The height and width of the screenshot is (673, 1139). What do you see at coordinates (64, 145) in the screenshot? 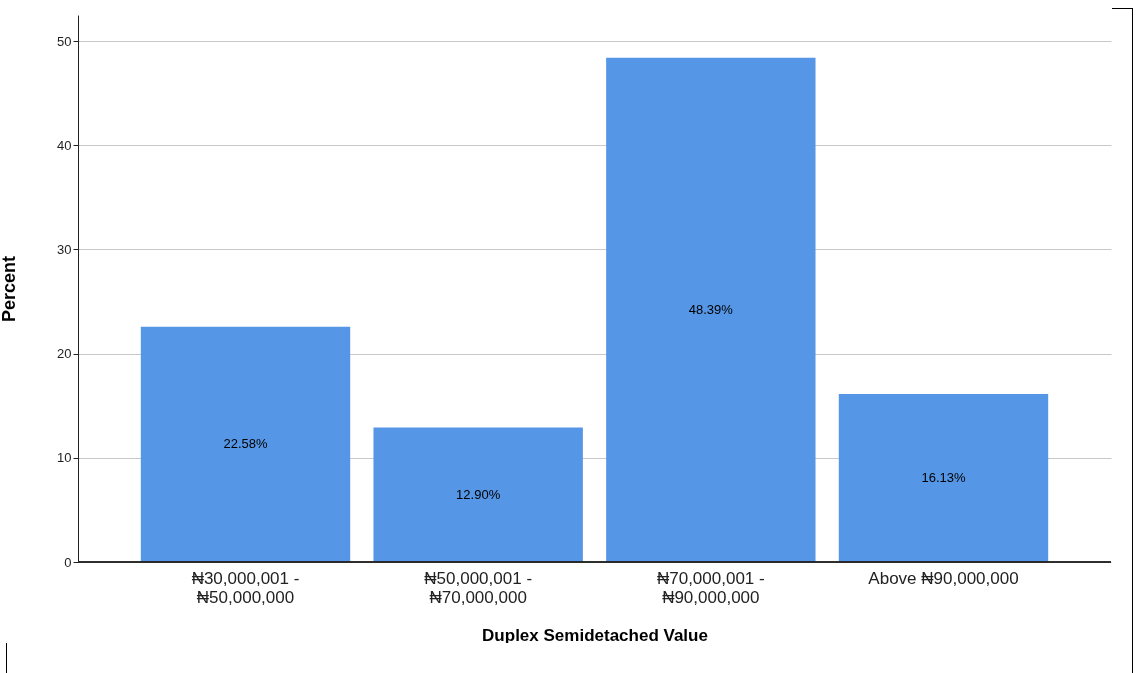
I see `y-tick-label: 40` at bounding box center [64, 145].